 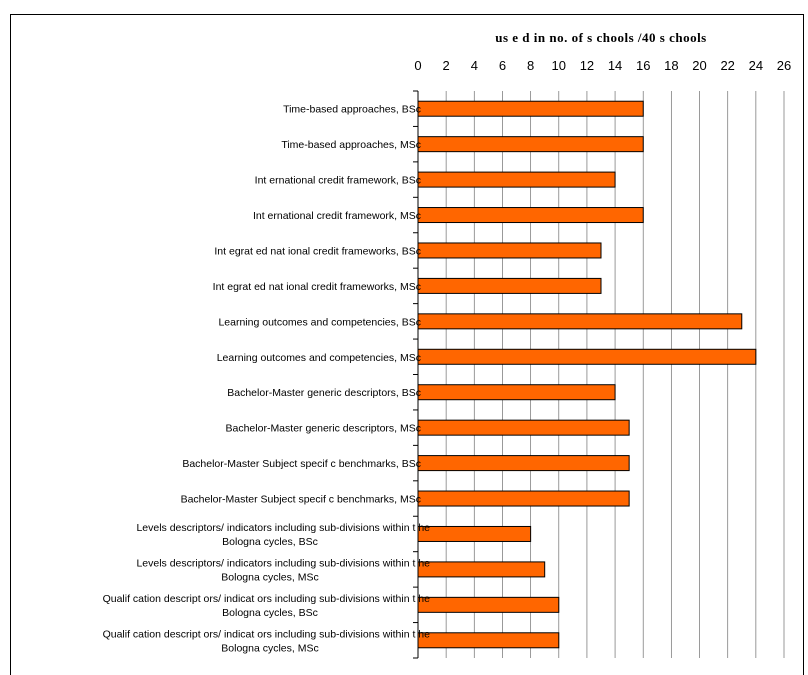 What do you see at coordinates (337, 216) in the screenshot?
I see `y-category-label: Int ernational credit framework, MSc` at bounding box center [337, 216].